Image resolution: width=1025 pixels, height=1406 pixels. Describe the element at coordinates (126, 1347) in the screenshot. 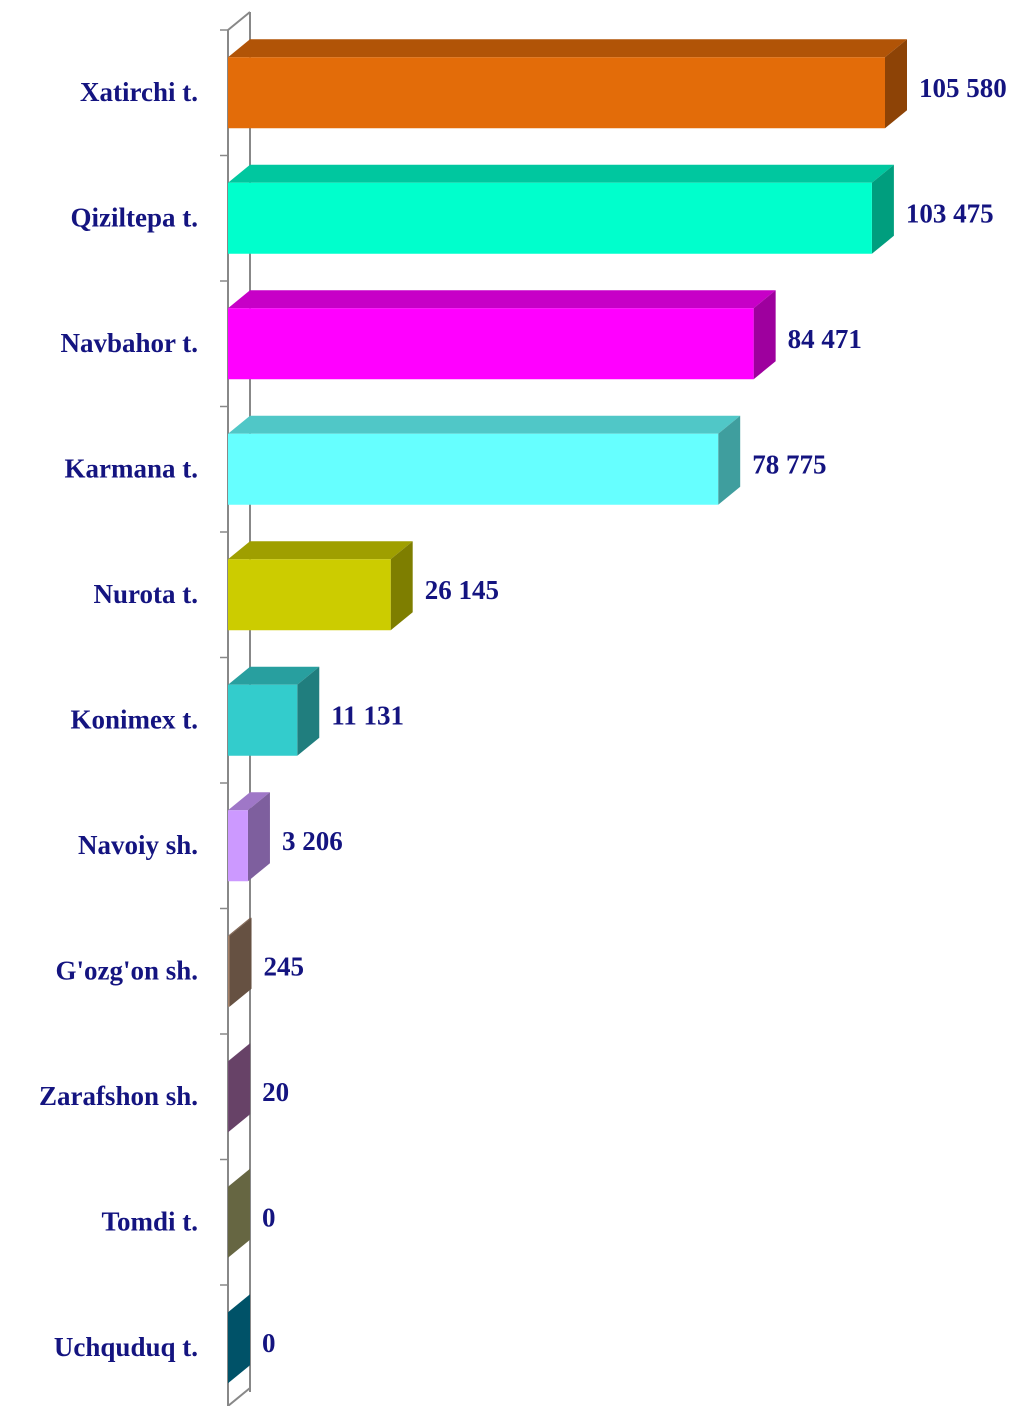

I see `category-label: Uchquduq t.` at that location.